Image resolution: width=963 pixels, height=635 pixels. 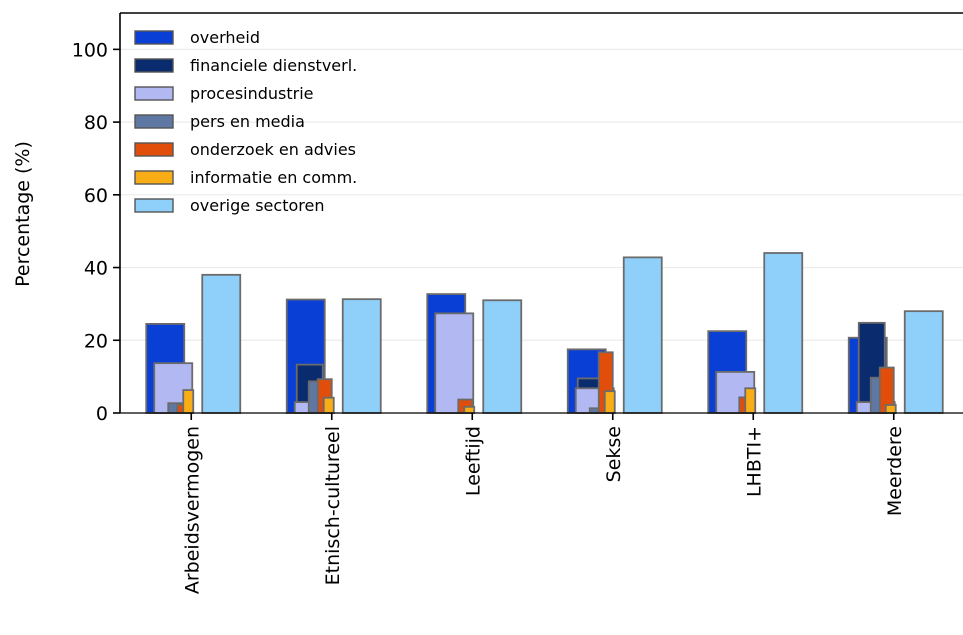 What do you see at coordinates (614, 454) in the screenshot?
I see `x-tick-label: Sekse` at bounding box center [614, 454].